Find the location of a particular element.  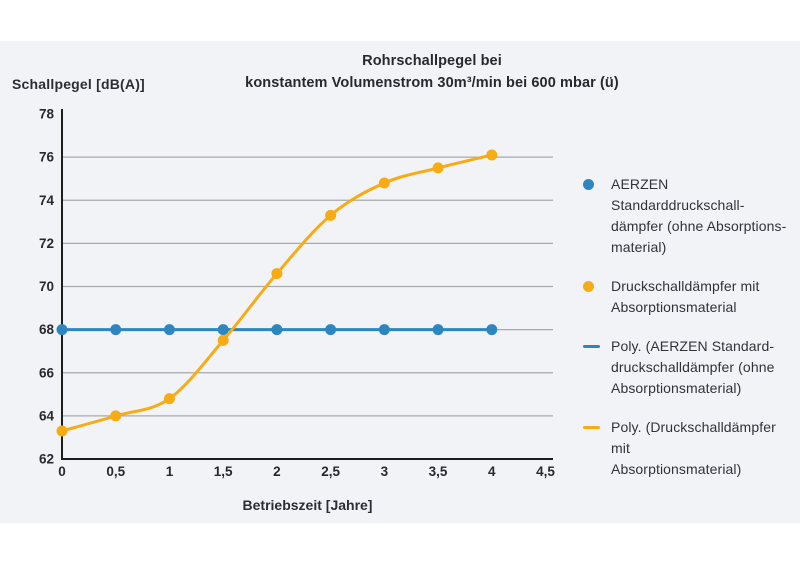

legend-label-line: material) is located at coordinates (639, 247).